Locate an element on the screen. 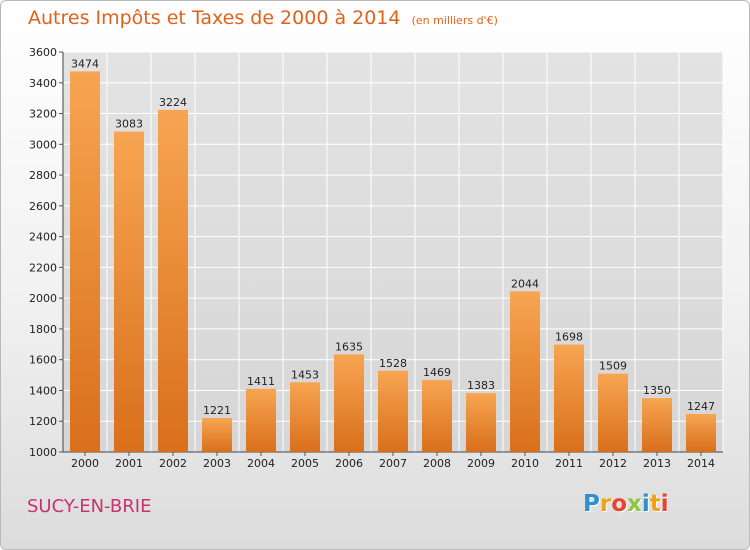 This screenshot has height=550, width=750. data-label: 2044 is located at coordinates (525, 283).